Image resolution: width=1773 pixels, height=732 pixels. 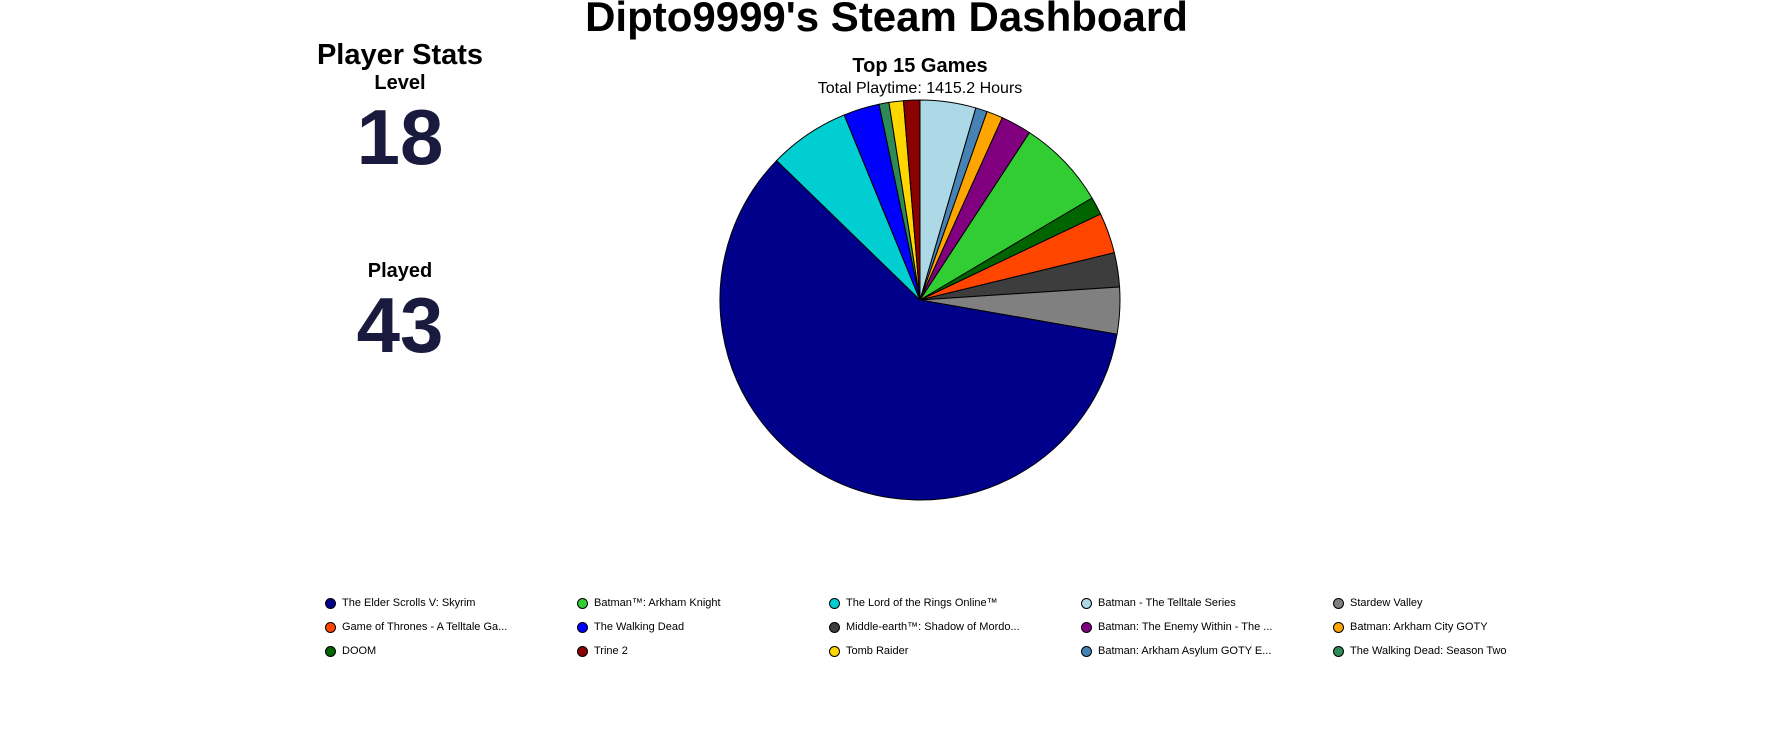 What do you see at coordinates (1167, 603) in the screenshot?
I see `legend-label: Batman - The Telltale Series` at bounding box center [1167, 603].